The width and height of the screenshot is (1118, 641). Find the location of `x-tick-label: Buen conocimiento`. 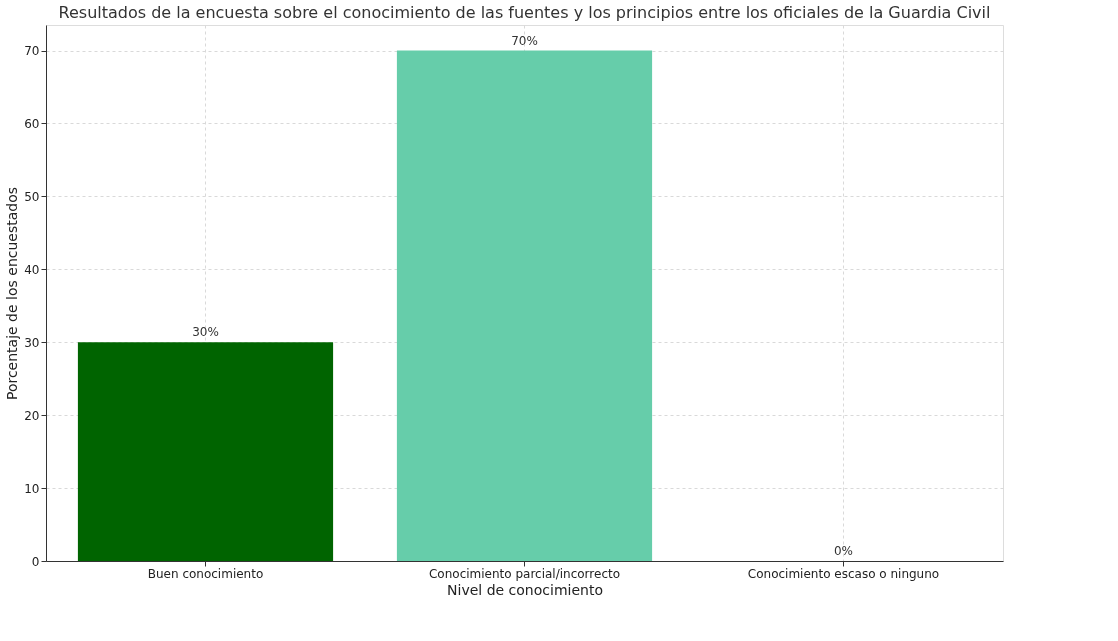

x-tick-label: Buen conocimiento is located at coordinates (205, 573).